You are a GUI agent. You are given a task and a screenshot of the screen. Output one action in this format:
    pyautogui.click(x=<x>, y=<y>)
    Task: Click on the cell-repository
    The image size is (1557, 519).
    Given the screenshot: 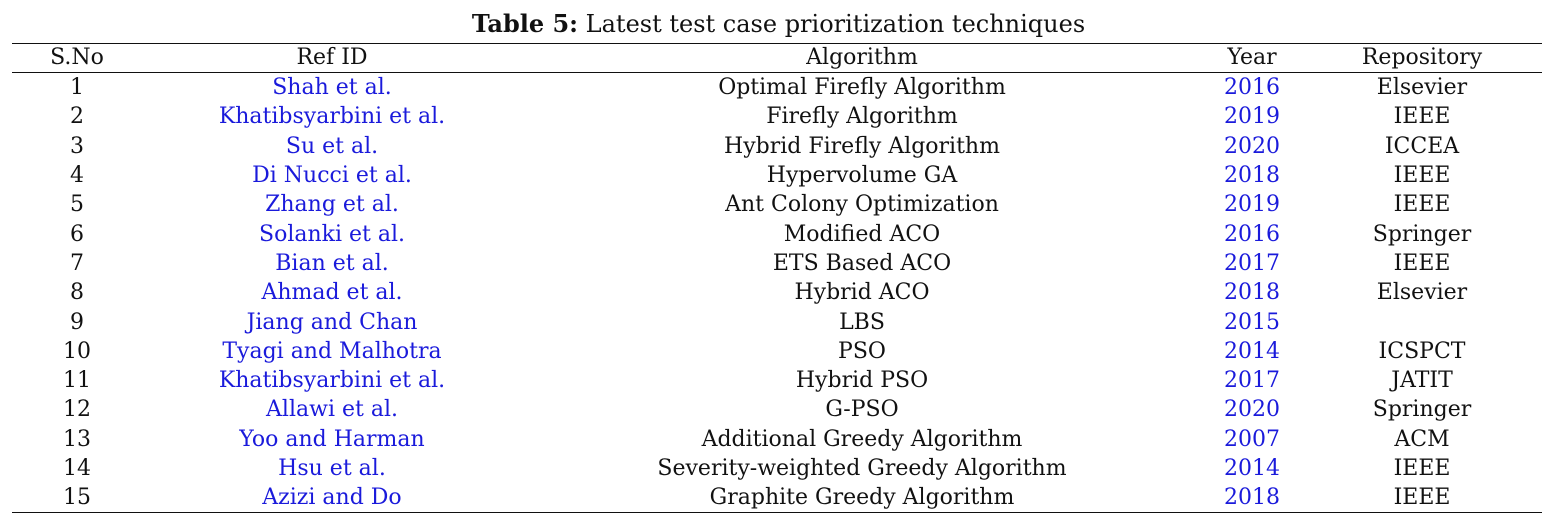 What is the action you would take?
    pyautogui.click(x=1422, y=321)
    